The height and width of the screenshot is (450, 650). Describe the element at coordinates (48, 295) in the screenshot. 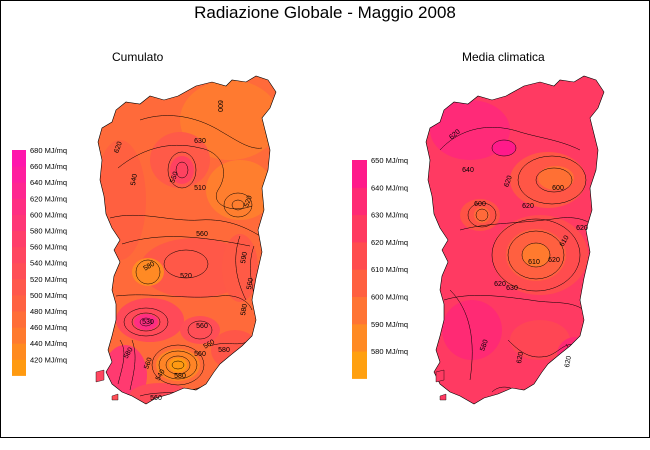

I see `left-legend-label: 500 MJ/mq` at that location.